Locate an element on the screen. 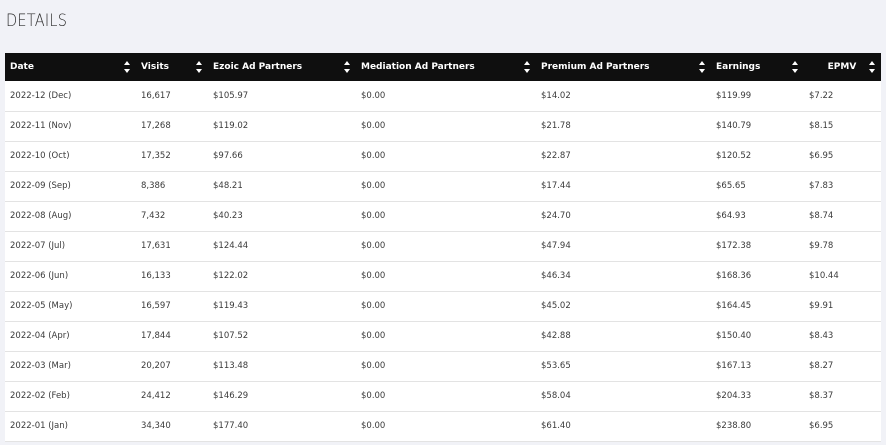 The height and width of the screenshot is (445, 886). visits-cell: 34,340 is located at coordinates (156, 426).